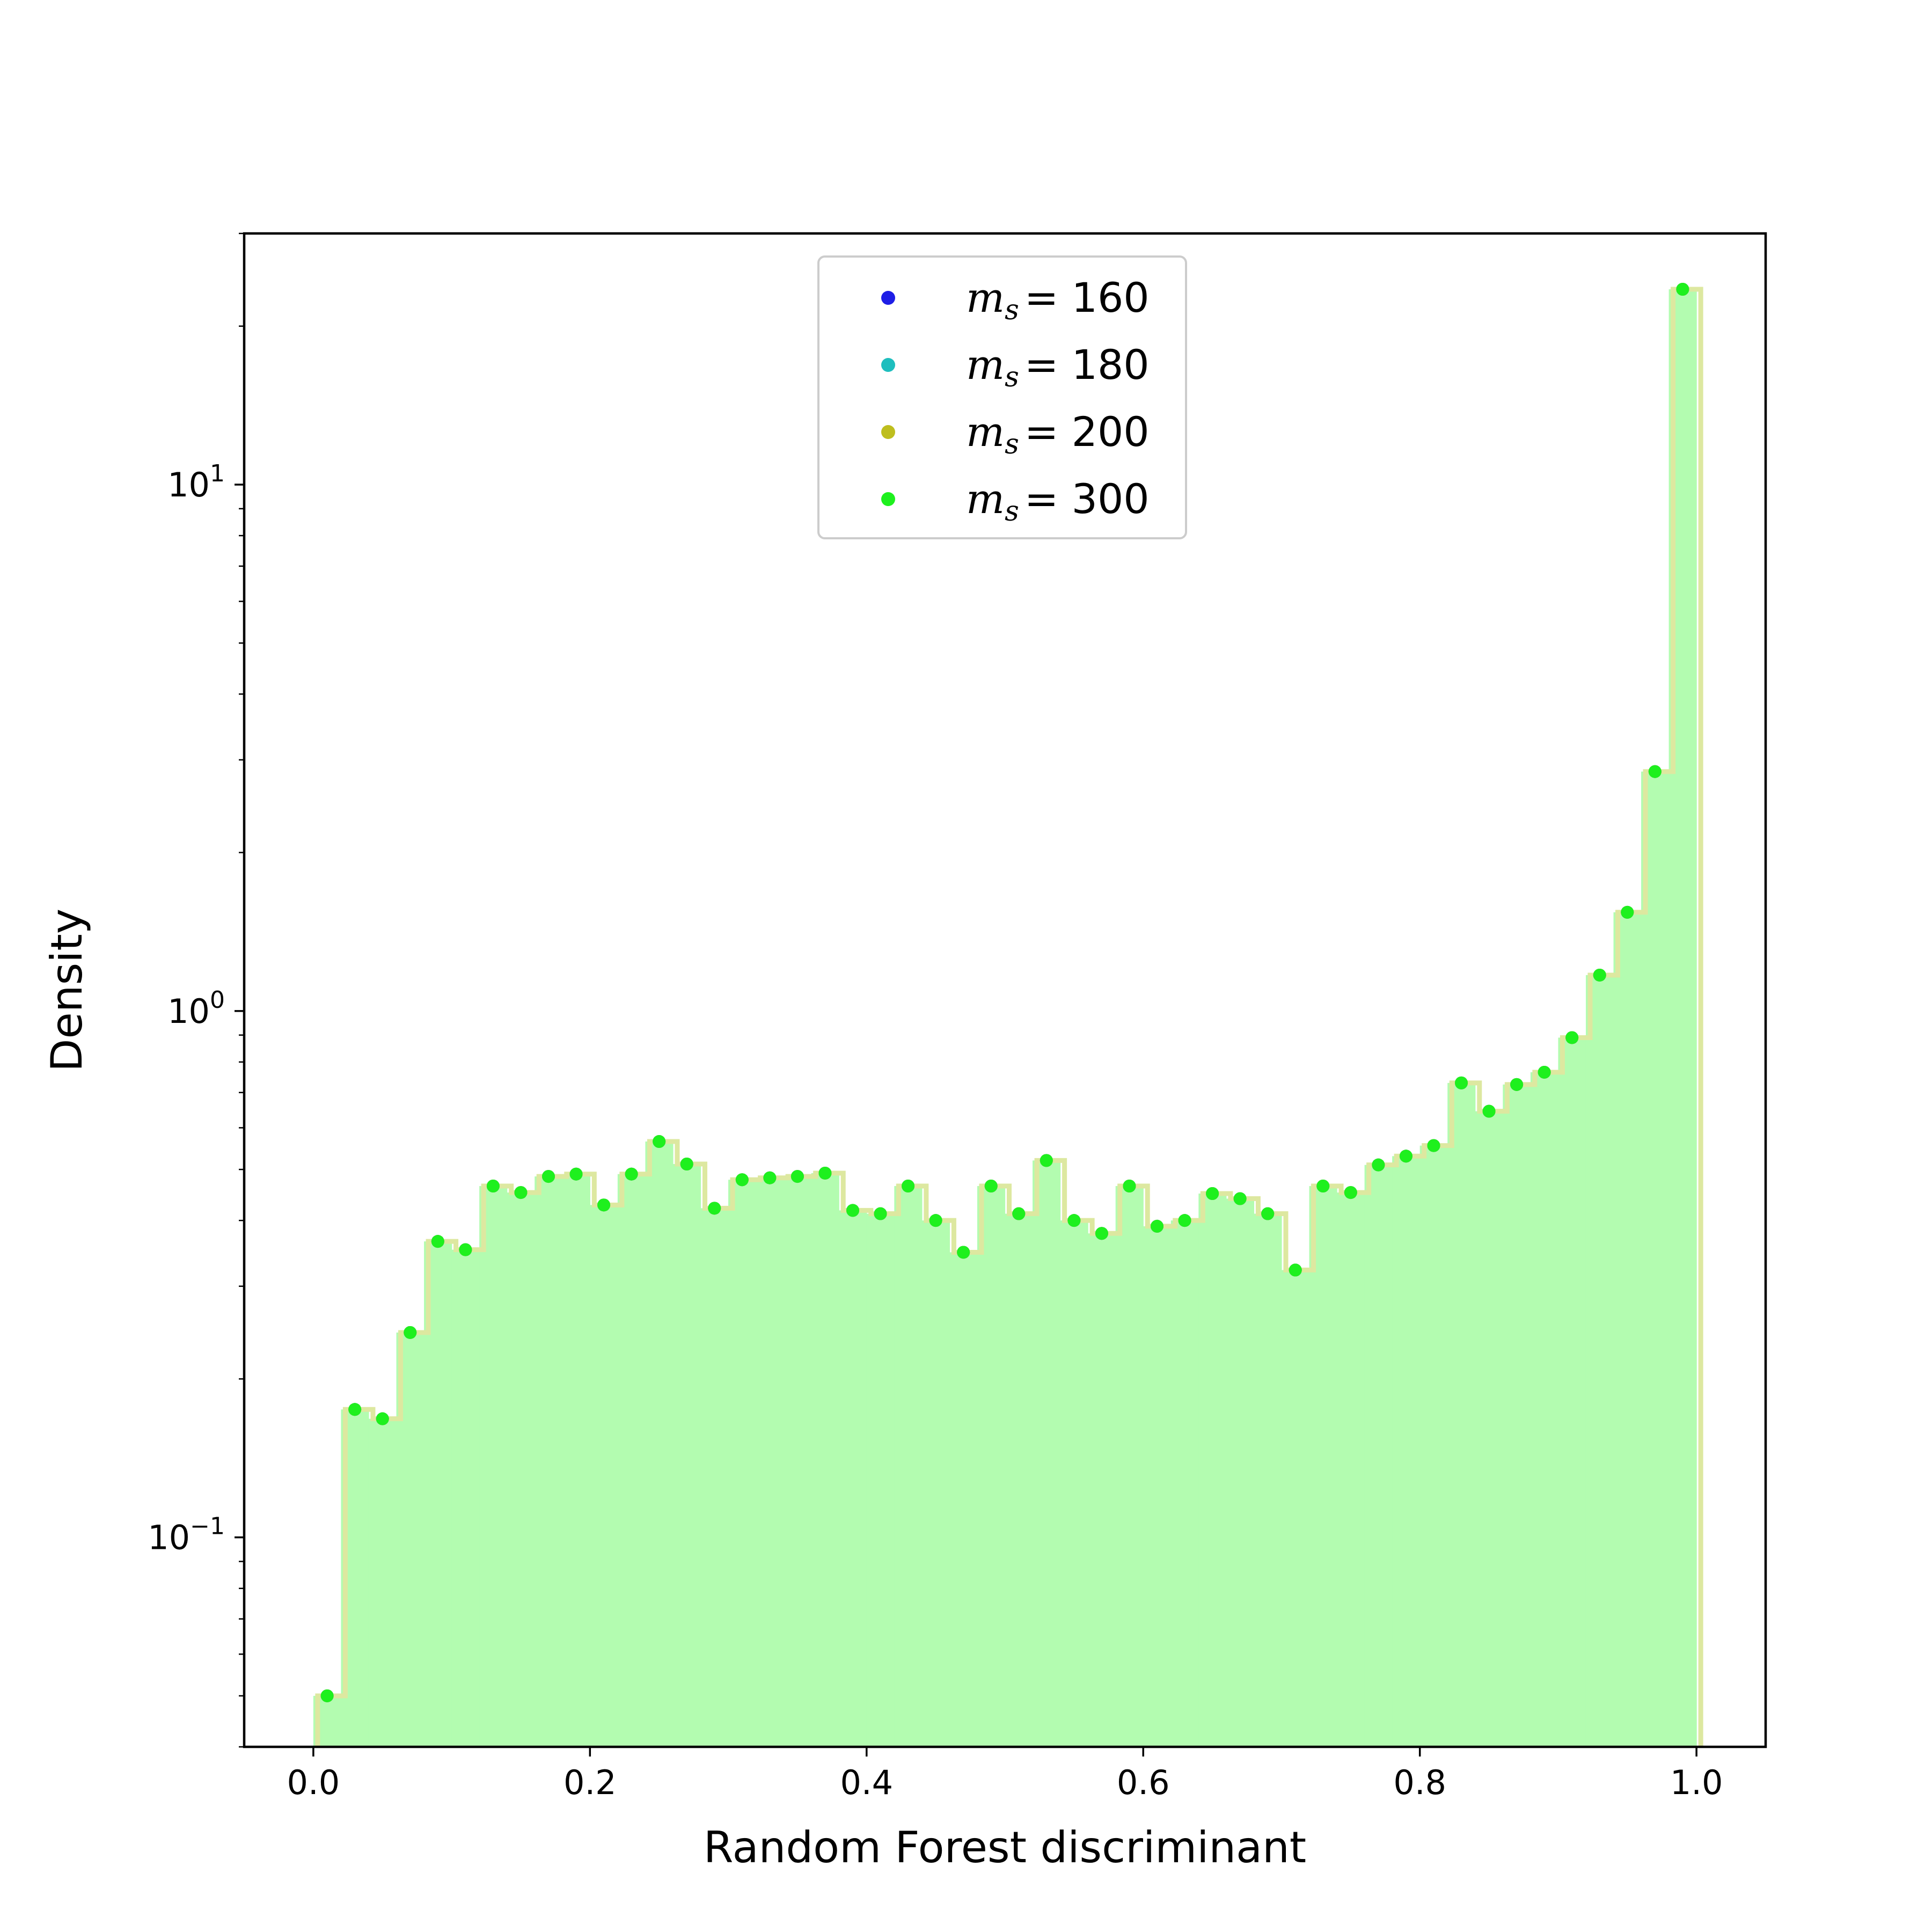 This screenshot has width=1932, height=1932. Describe the element at coordinates (67, 990) in the screenshot. I see `y-axis-label: Density` at that location.